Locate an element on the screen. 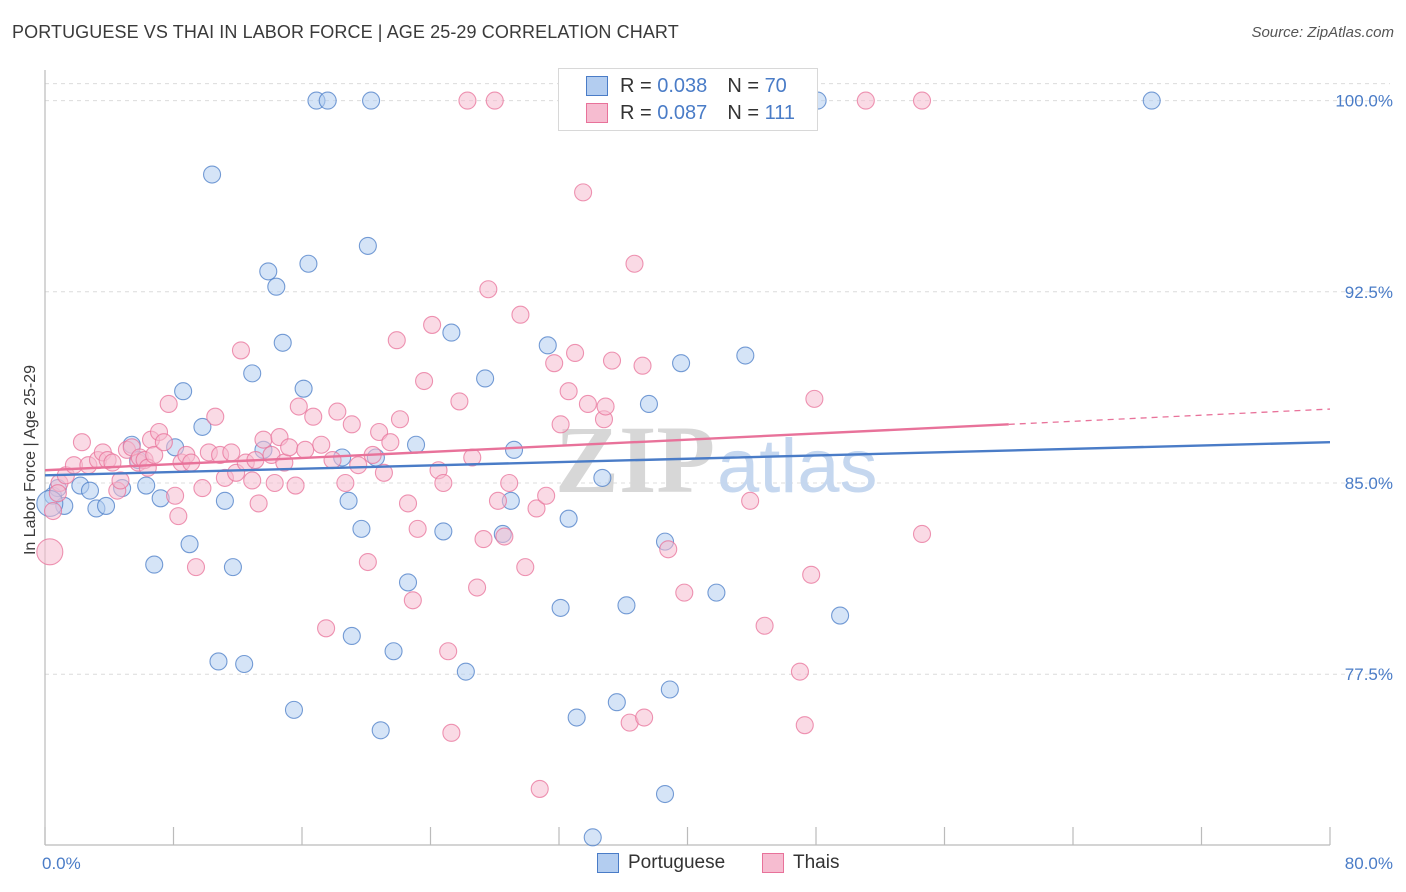 This screenshot has width=1406, height=892. thais-trend-line is located at coordinates (526, 447).